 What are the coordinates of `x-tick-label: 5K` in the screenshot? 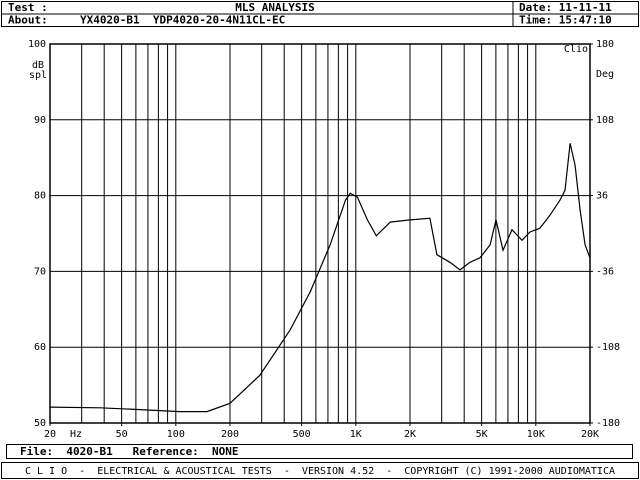 It's located at (482, 434).